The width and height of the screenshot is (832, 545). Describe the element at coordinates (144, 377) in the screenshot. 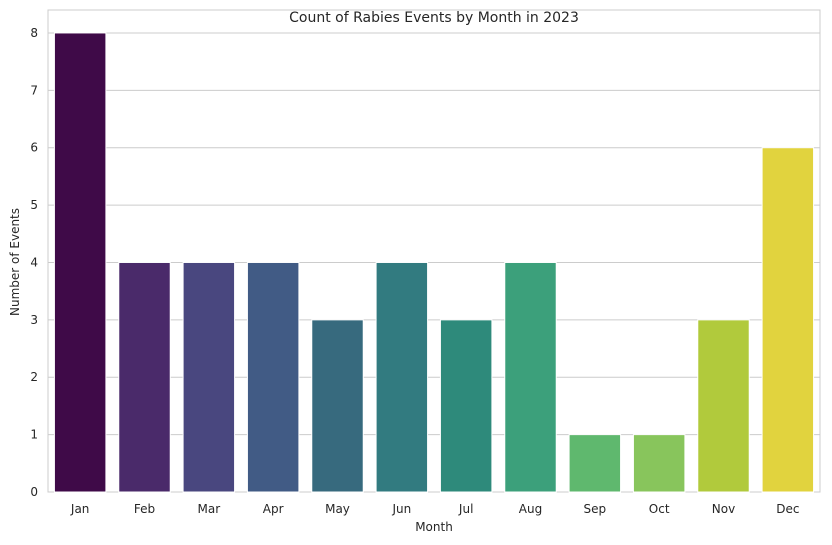

I see `bar-feb` at that location.